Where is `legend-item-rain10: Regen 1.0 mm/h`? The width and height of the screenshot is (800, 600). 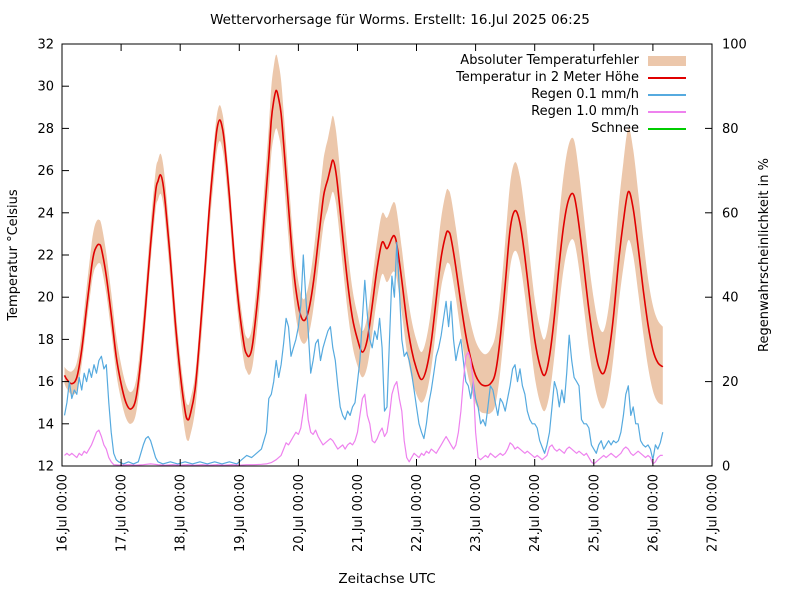 legend-item-rain10: Regen 1.0 mm/h is located at coordinates (571, 111).